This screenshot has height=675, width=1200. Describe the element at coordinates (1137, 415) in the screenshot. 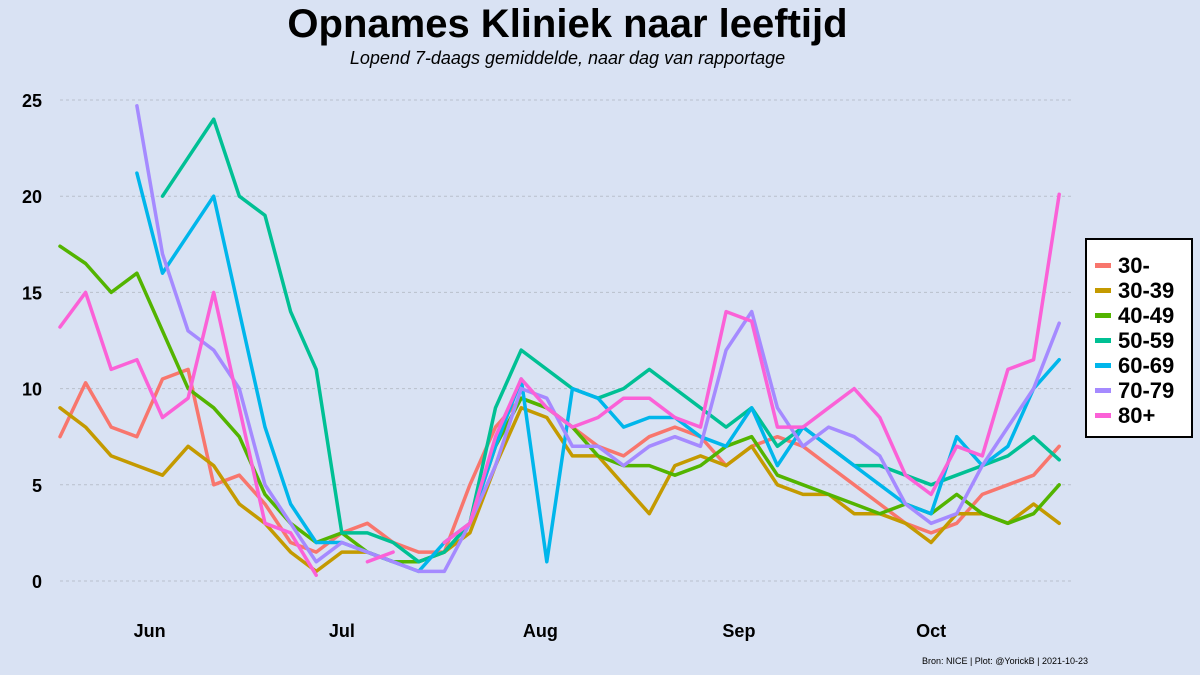

I see `legend-label: 80+` at that location.